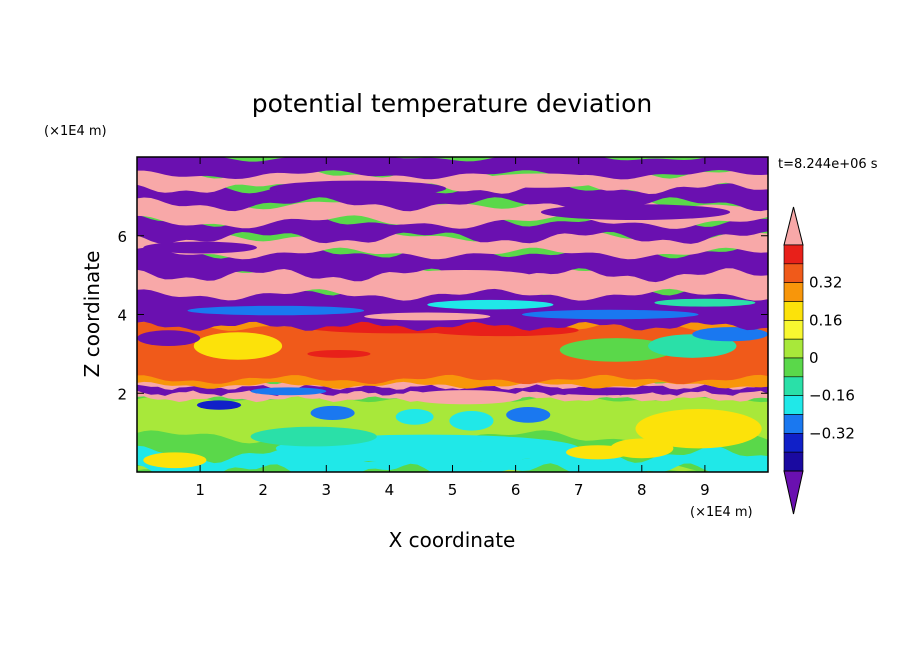 The image size is (904, 654). What do you see at coordinates (122, 394) in the screenshot?
I see `y-tick-label: 2` at bounding box center [122, 394].